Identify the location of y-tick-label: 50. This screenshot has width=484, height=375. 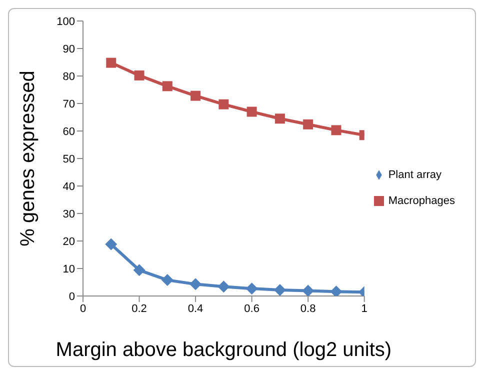
(68, 159).